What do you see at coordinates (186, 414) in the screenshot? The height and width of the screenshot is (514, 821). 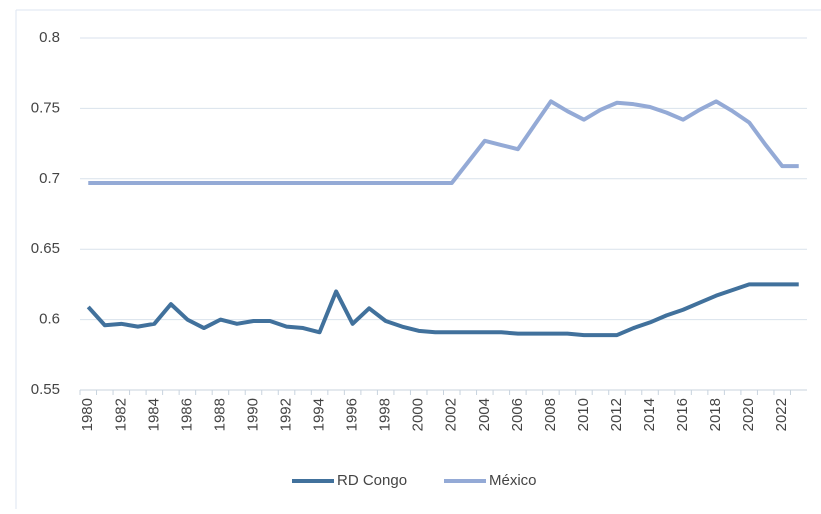 I see `x-tick-label: 1986` at bounding box center [186, 414].